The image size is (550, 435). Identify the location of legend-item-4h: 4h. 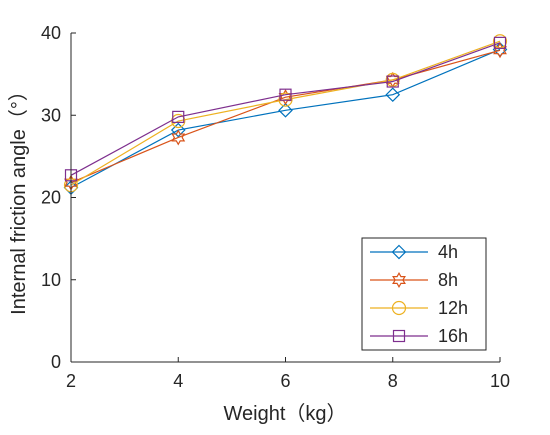
(414, 252).